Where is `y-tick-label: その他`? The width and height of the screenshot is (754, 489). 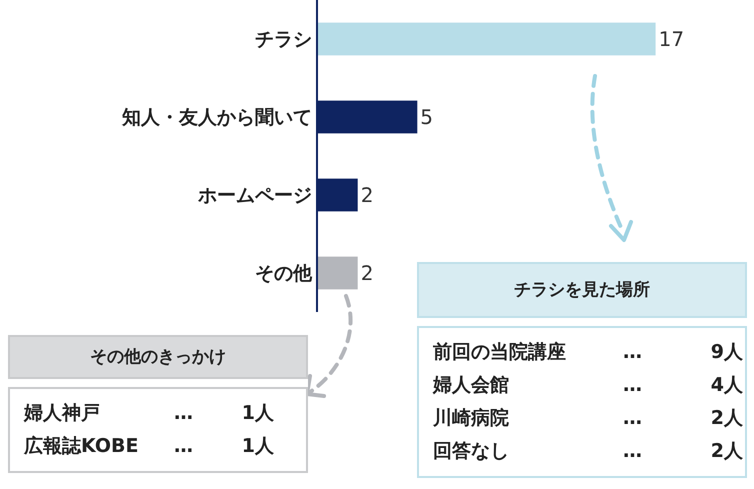 y-tick-label: その他 is located at coordinates (284, 273).